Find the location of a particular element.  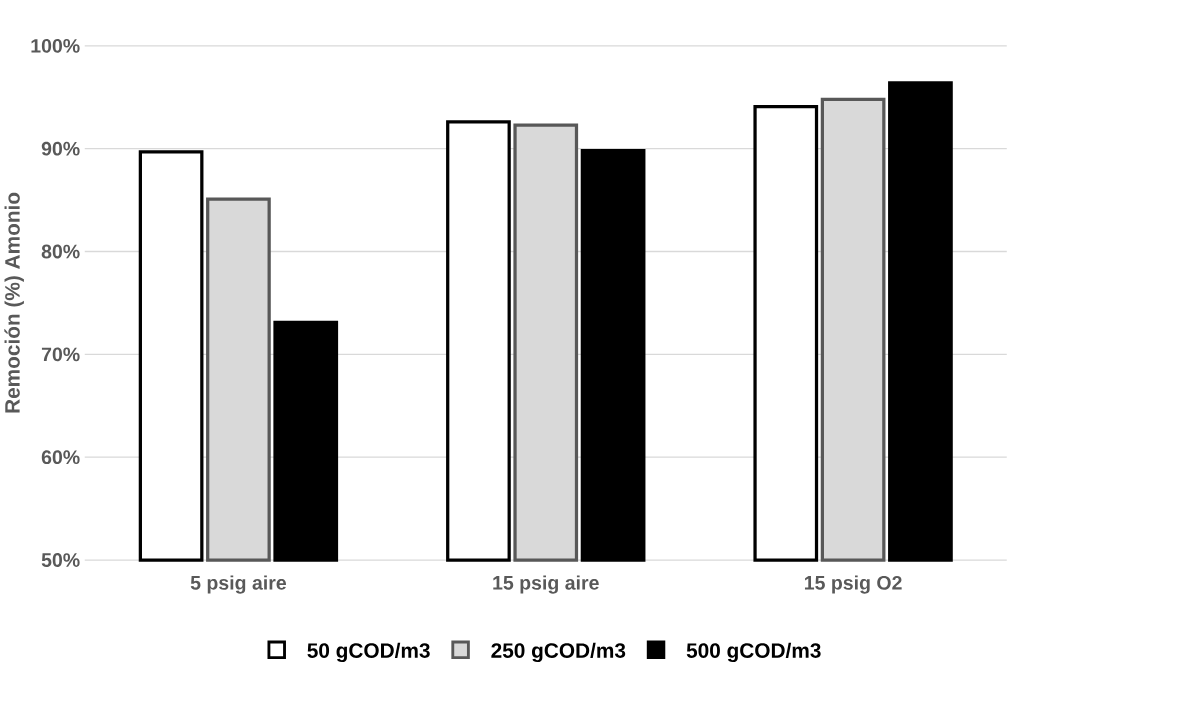

y-tick-label: 50% is located at coordinates (60, 560).